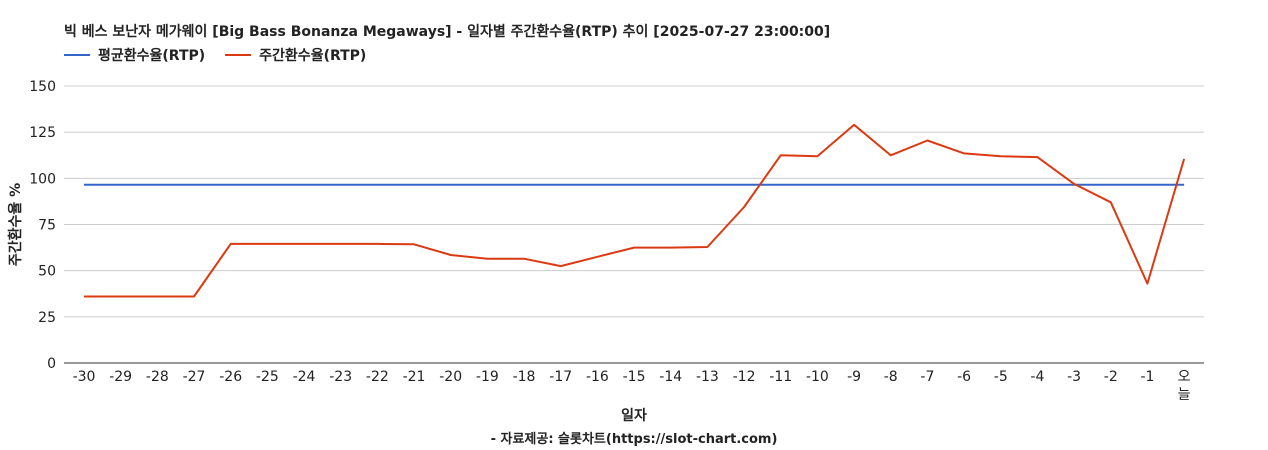 This screenshot has height=450, width=1268. Describe the element at coordinates (634, 439) in the screenshot. I see `source-credit: - 자료제공: 슬롯차트(https://slot-chart.com)` at that location.